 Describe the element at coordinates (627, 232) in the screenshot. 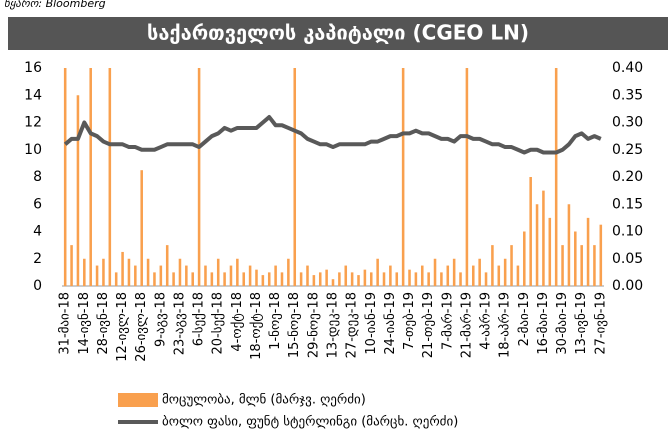

I see `y2-tick-label: 0.10` at that location.